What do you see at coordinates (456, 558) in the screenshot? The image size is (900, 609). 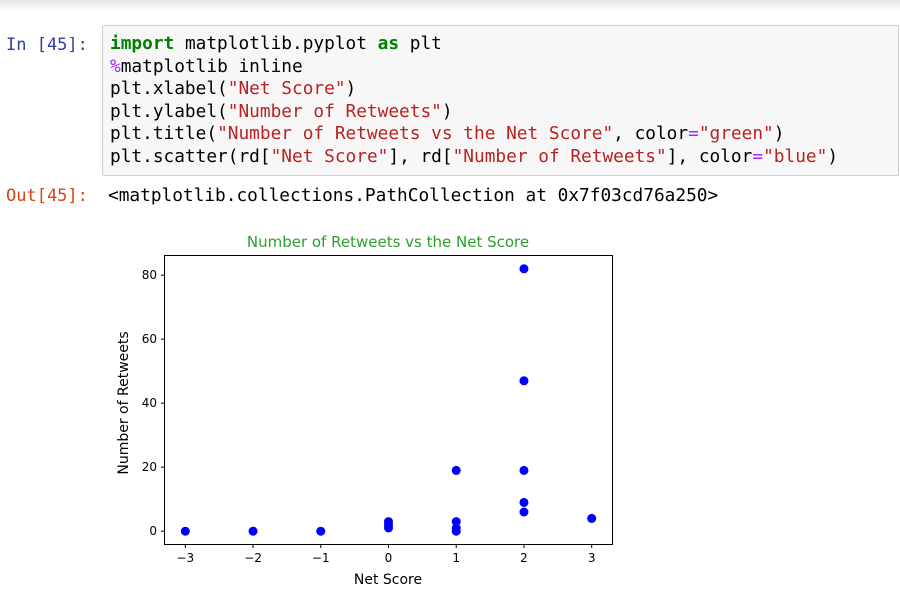 I see `x-tick-label: 1` at bounding box center [456, 558].